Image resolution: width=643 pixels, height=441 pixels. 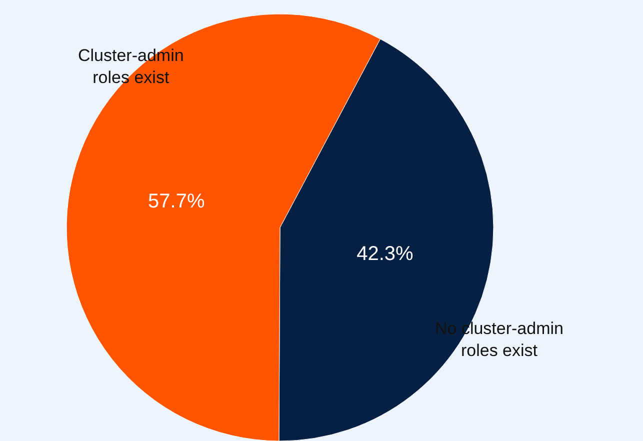 What do you see at coordinates (385, 253) in the screenshot?
I see `data-label: 42.3%` at bounding box center [385, 253].